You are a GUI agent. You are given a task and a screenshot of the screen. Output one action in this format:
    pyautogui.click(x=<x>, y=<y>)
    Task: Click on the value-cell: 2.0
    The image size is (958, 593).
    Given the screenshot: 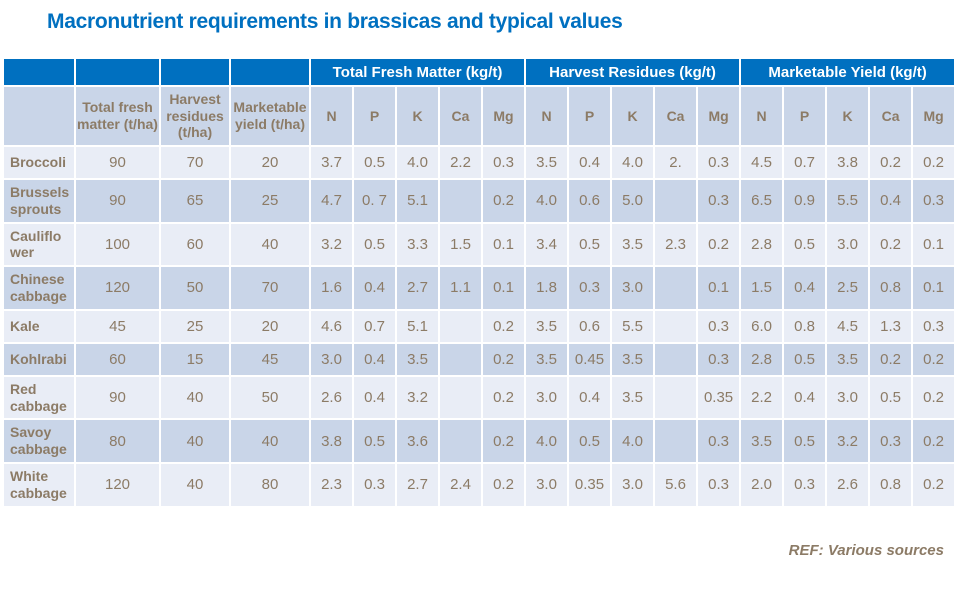 What is the action you would take?
    pyautogui.click(x=762, y=484)
    